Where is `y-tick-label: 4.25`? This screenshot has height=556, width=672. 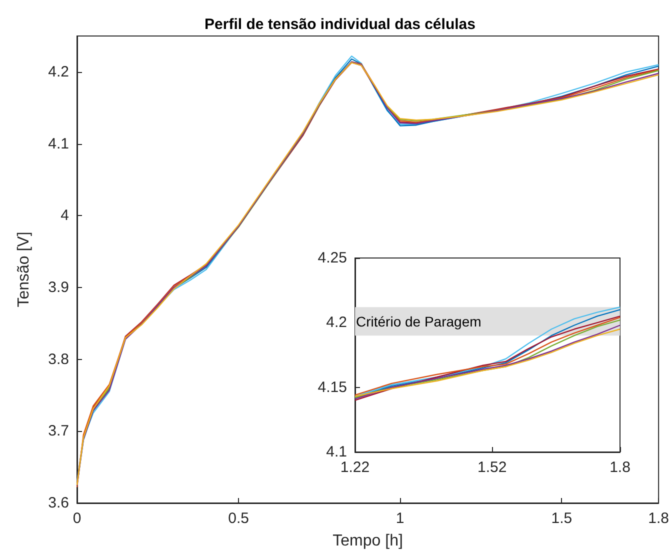
y-tick-label: 4.25 is located at coordinates (332, 258).